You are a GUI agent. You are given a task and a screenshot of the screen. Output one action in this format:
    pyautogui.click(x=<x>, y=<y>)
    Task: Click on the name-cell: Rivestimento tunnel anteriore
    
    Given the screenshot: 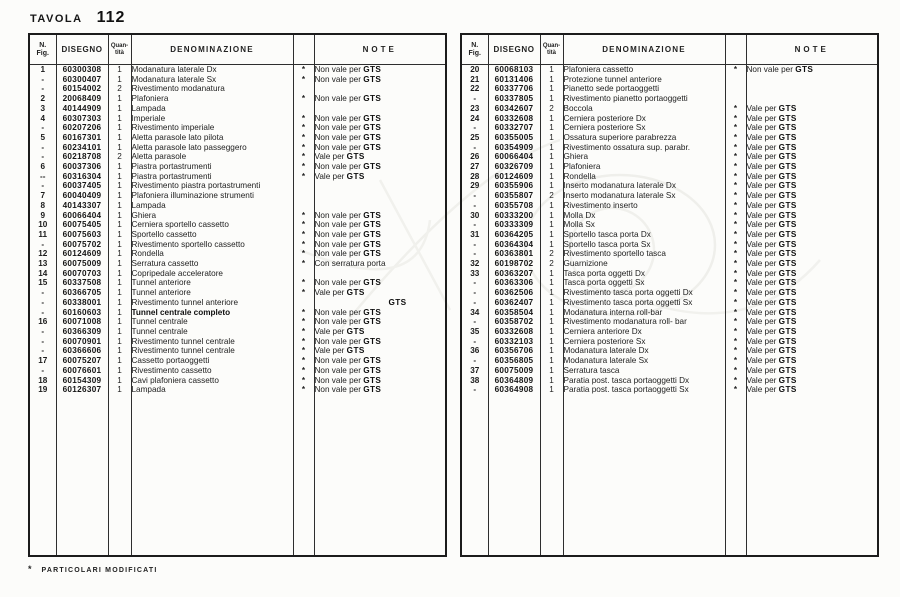 What is the action you would take?
    pyautogui.click(x=211, y=302)
    